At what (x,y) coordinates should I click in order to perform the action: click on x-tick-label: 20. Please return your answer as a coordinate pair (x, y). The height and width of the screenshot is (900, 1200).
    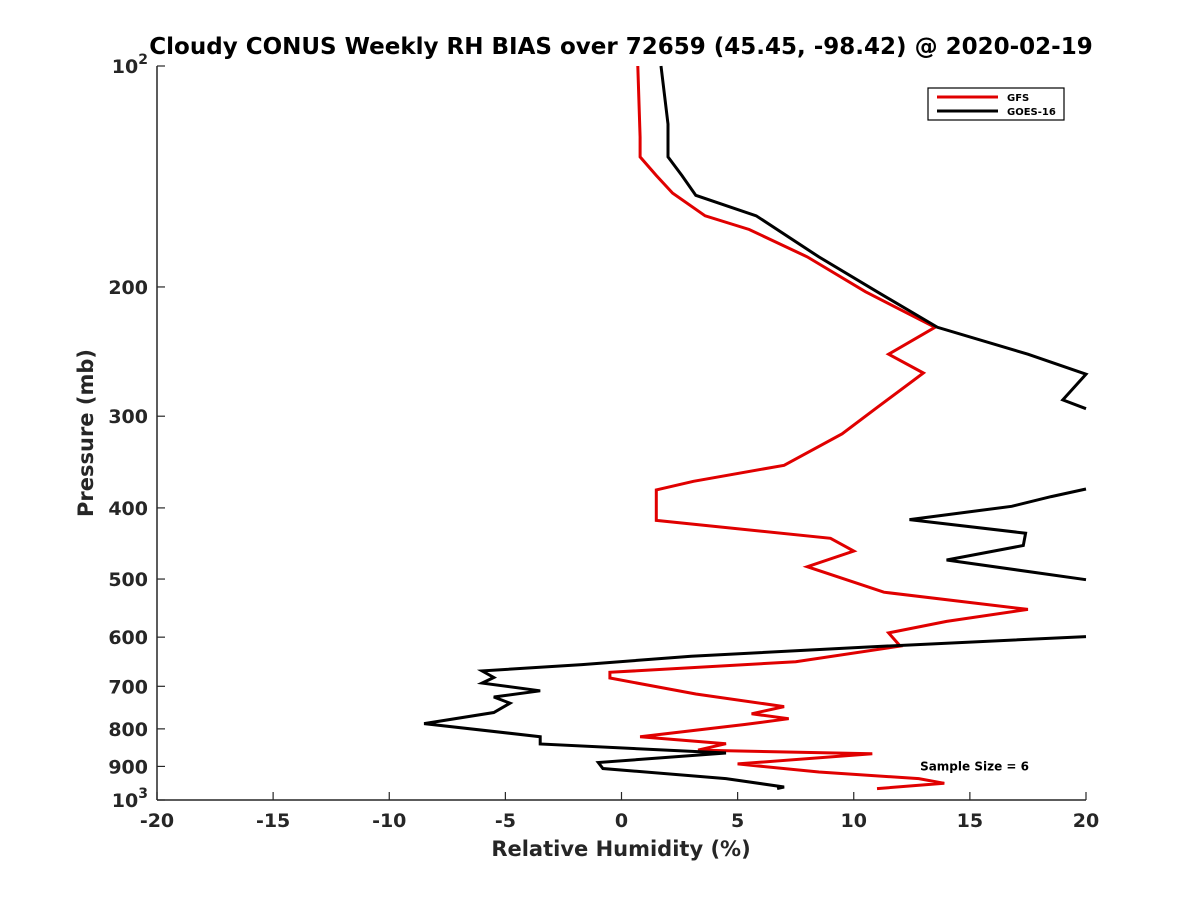
    Looking at the image, I should click on (1086, 821).